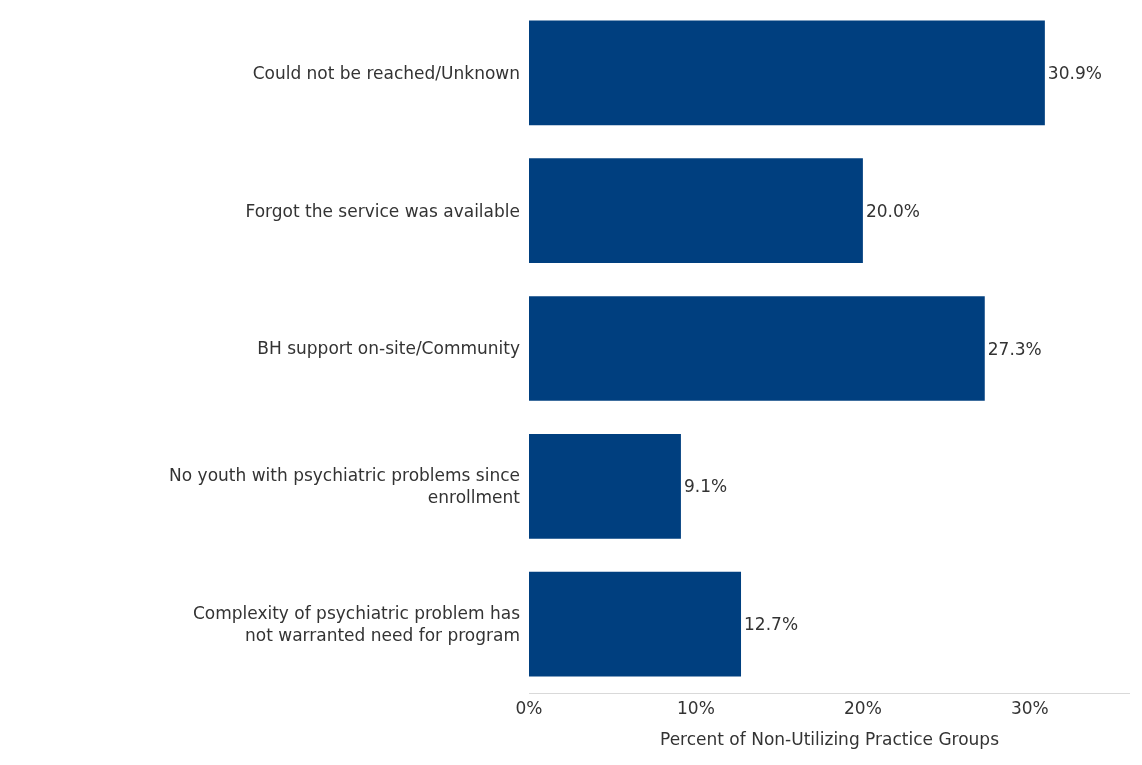  What do you see at coordinates (771, 624) in the screenshot?
I see `data-label: 12.7%` at bounding box center [771, 624].